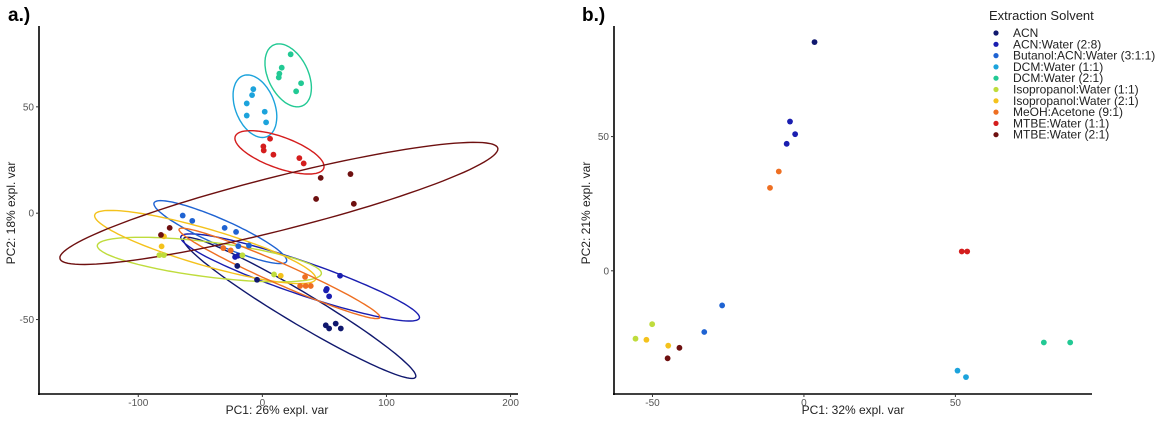 Image resolution: width=1167 pixels, height=429 pixels. I want to click on legend-item: Isopropanol:Water (1:1), so click(1066, 90).